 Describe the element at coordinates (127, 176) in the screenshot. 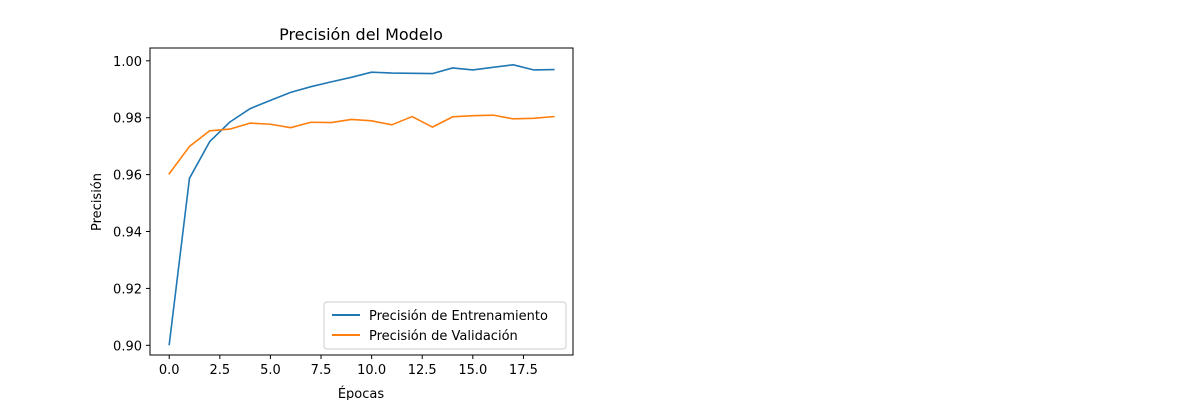

I see `y-tick-label: 0.96` at that location.